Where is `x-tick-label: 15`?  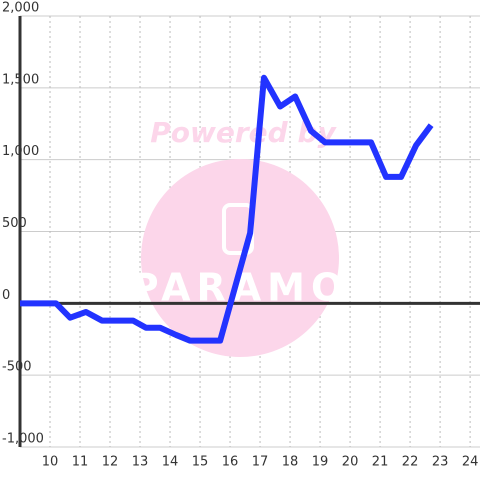 x-tick-label: 15 is located at coordinates (200, 462).